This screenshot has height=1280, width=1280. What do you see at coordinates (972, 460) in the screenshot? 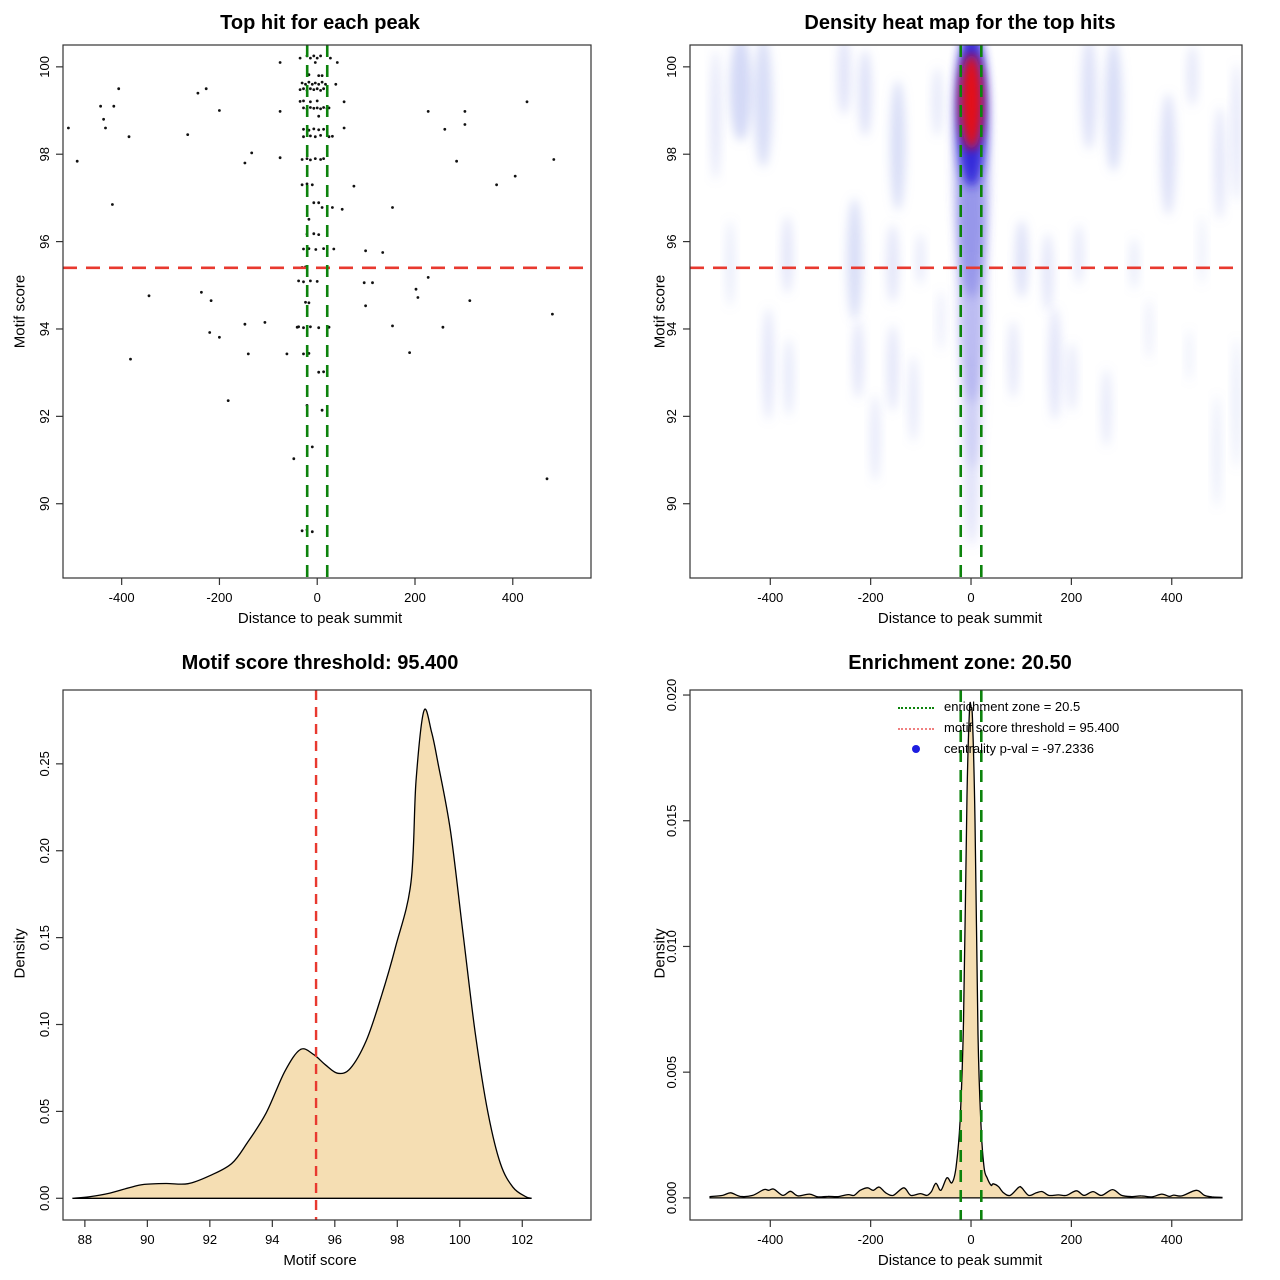
I see `heat-core-blob` at bounding box center [972, 460].